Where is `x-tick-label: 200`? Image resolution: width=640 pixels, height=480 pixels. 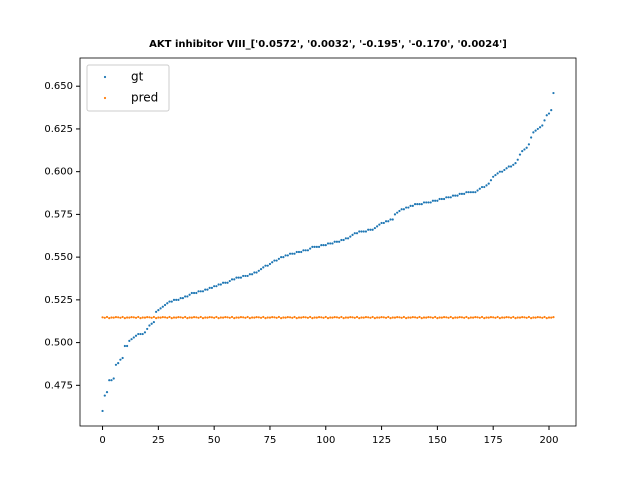
x-tick-label: 200 is located at coordinates (548, 440).